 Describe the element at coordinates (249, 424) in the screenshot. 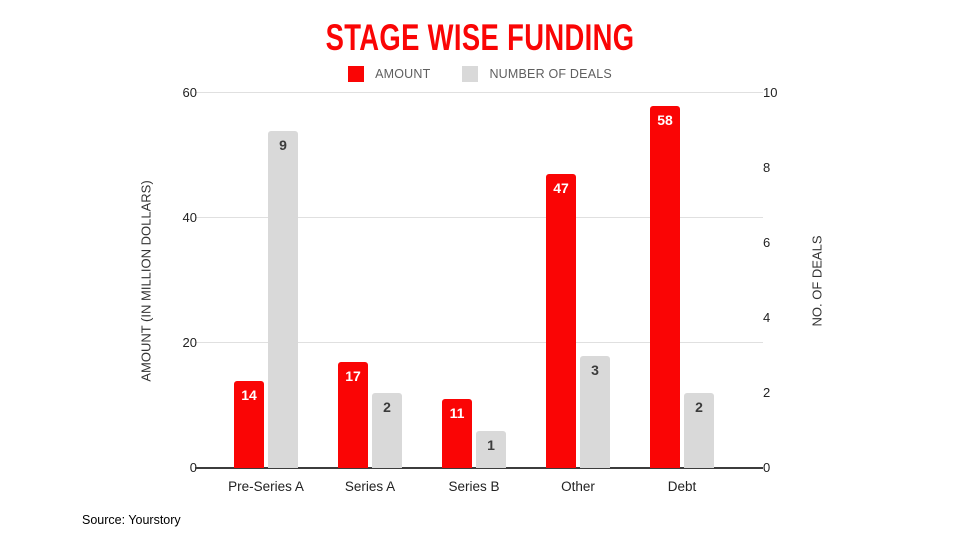

I see `amount-bar-pre-series-a: 14` at that location.